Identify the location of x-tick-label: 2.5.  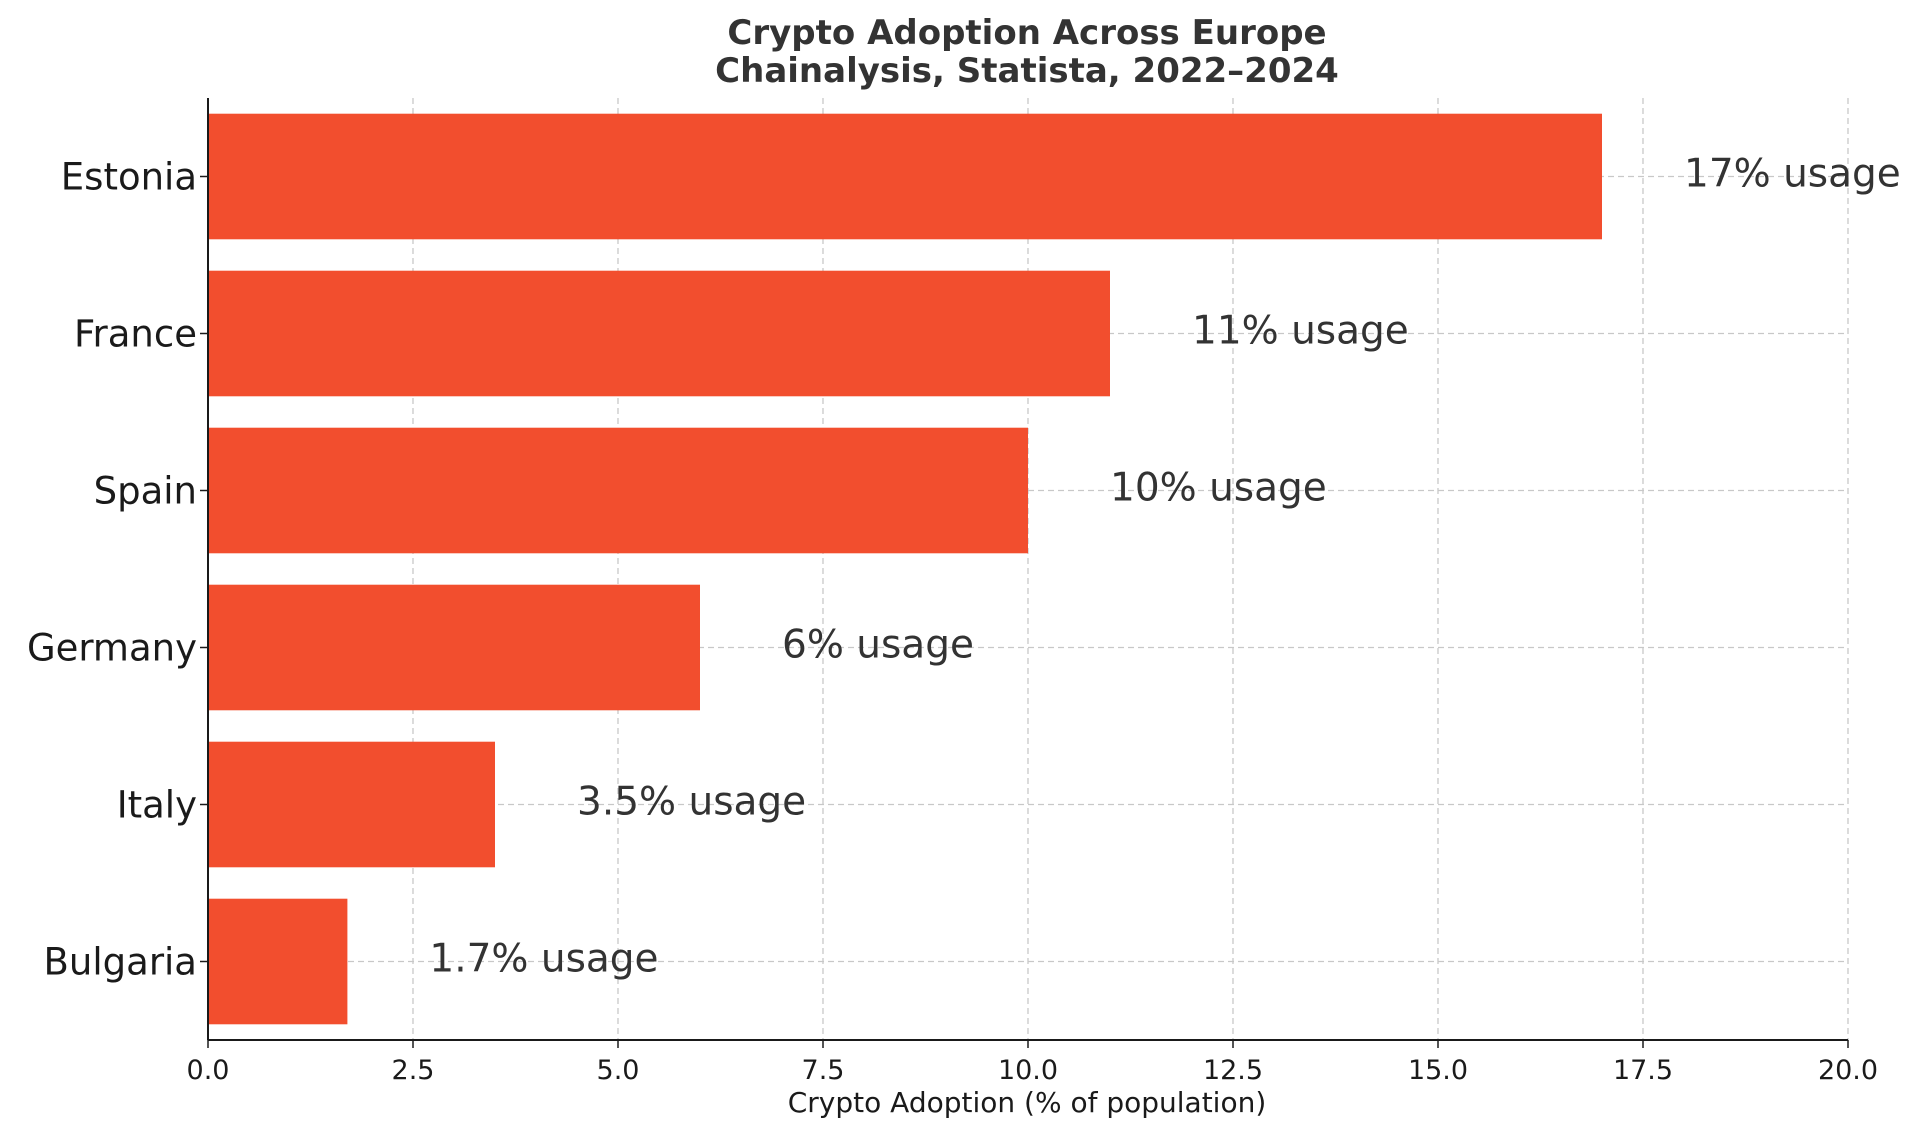
(413, 1070).